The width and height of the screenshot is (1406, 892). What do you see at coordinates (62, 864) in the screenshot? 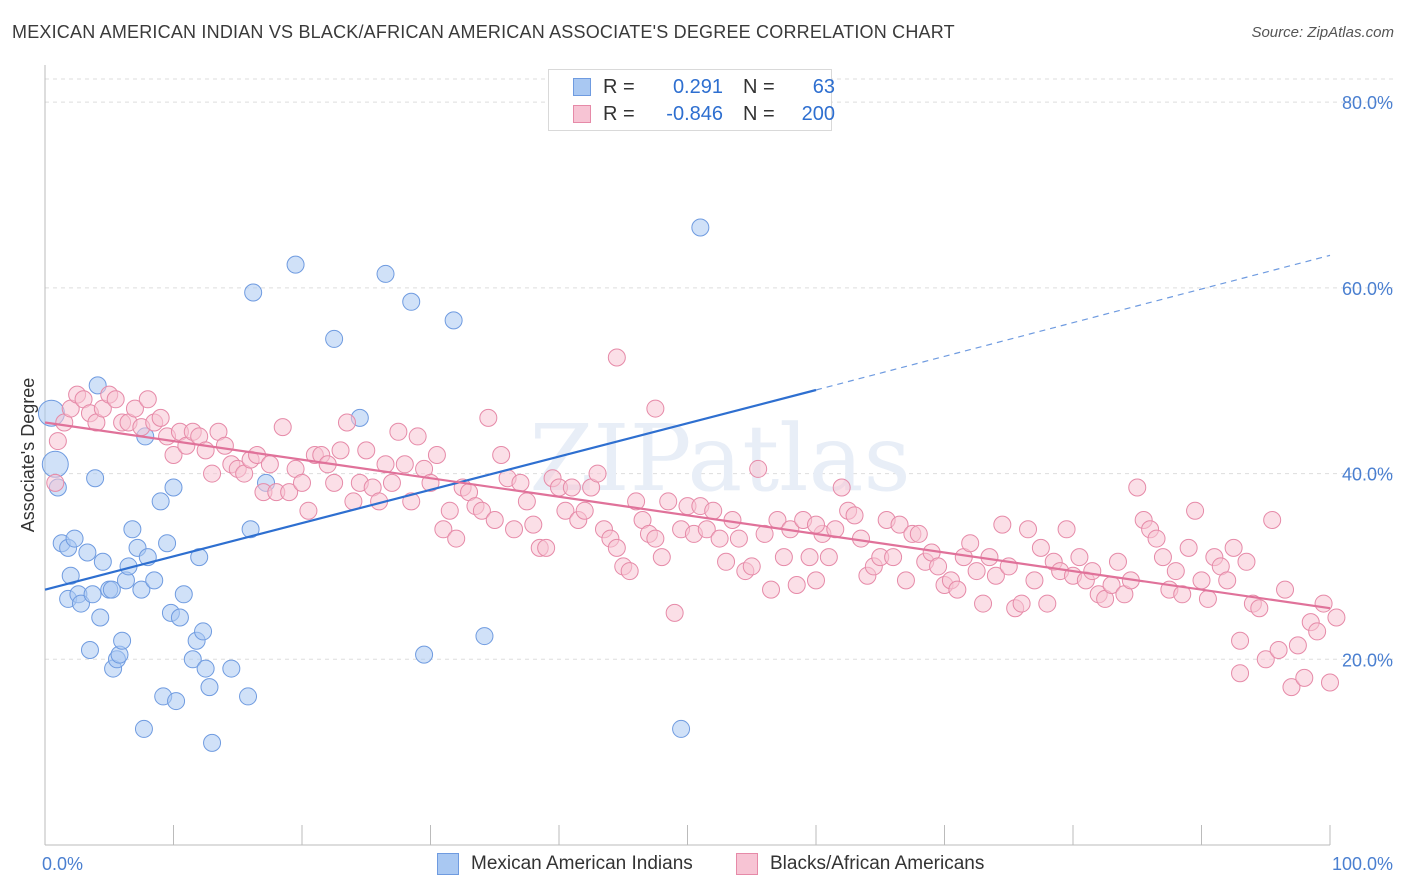
I see `x-tick-label: 0.0%` at bounding box center [62, 864].